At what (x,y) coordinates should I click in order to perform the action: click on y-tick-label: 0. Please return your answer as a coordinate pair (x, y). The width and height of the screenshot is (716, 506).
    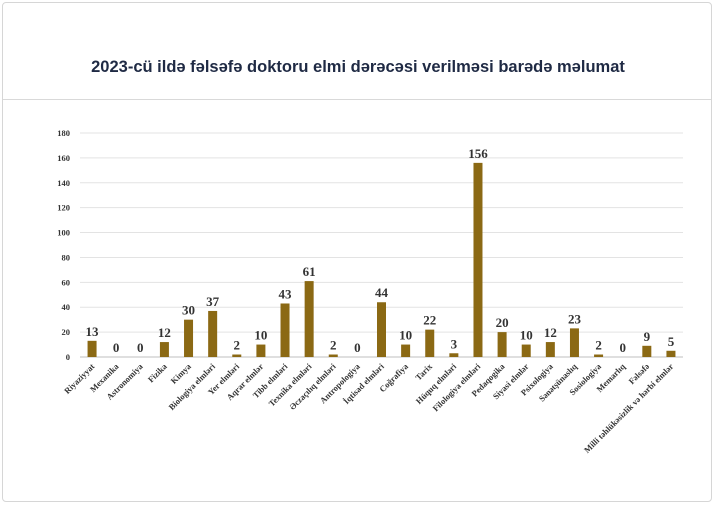
    Looking at the image, I should click on (68, 357).